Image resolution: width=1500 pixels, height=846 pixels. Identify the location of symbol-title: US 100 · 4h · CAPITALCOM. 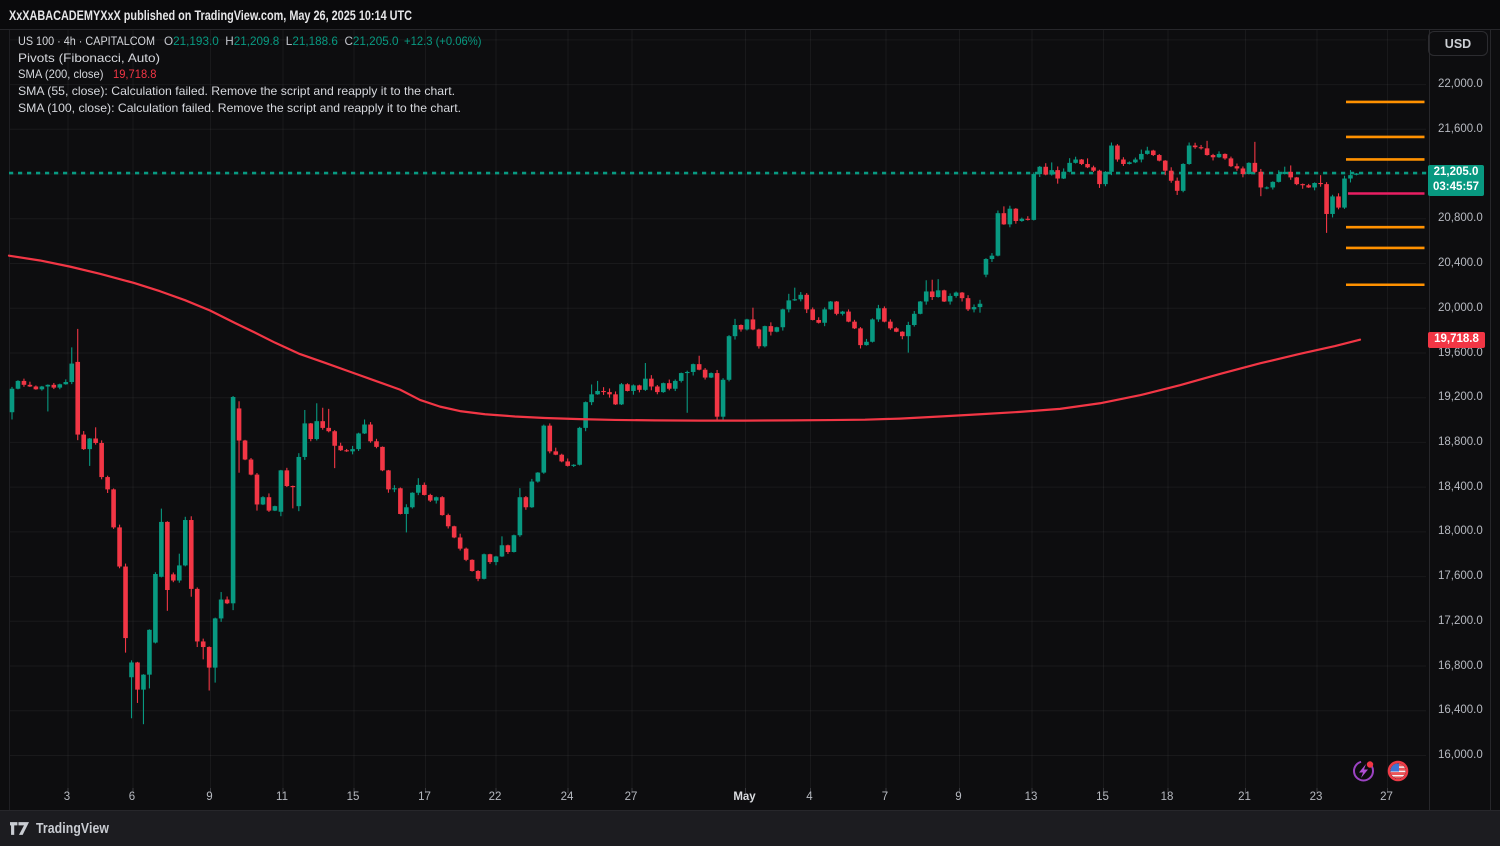
(86, 41).